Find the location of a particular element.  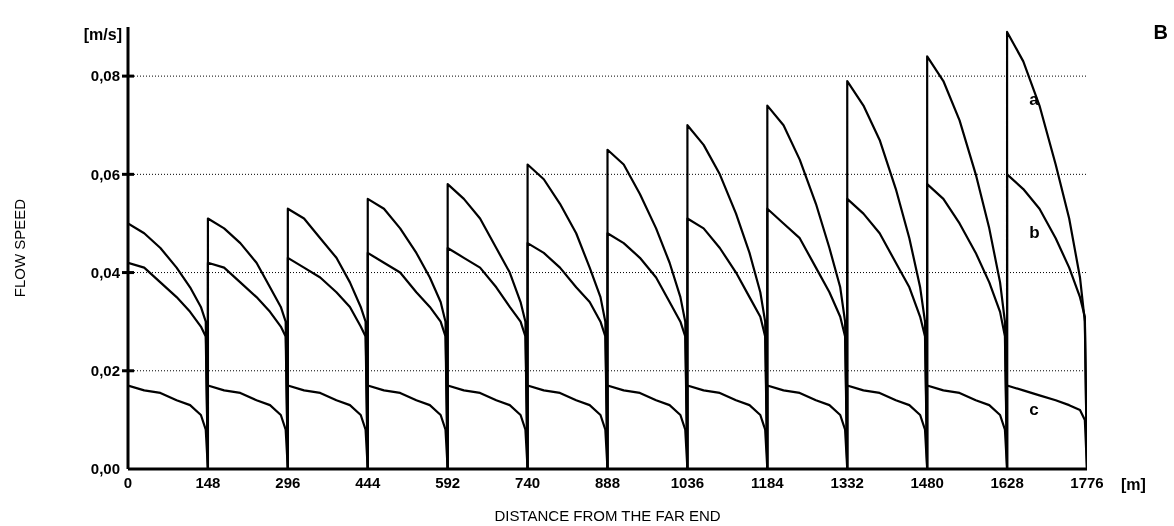

x-tick-label: 0 is located at coordinates (128, 482).